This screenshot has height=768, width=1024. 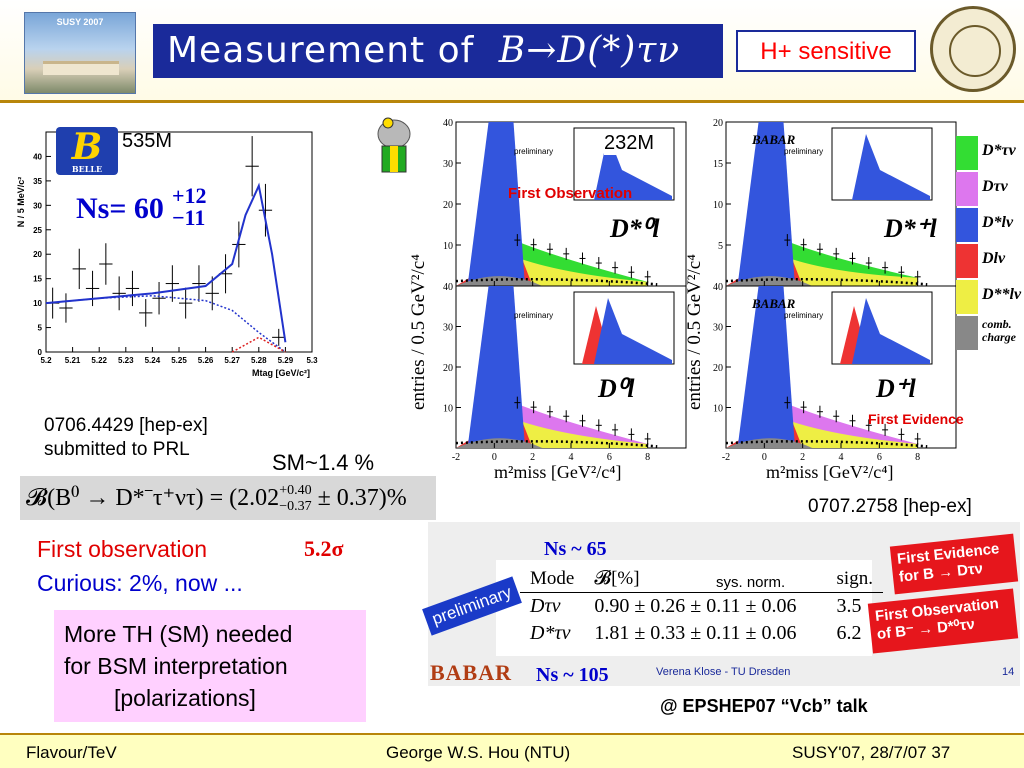 What do you see at coordinates (723, 672) in the screenshot?
I see `credit-line: Verena Klose - TU Dresden` at bounding box center [723, 672].